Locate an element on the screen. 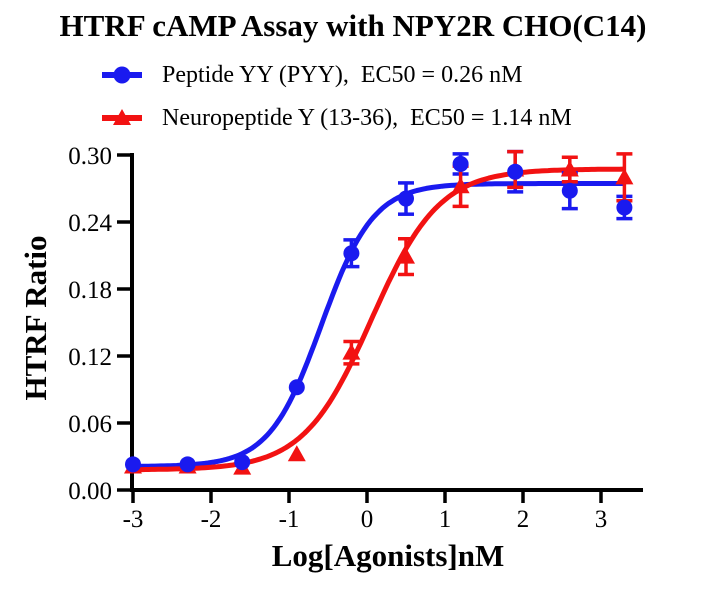  x-tick-label: 1 is located at coordinates (445, 519).